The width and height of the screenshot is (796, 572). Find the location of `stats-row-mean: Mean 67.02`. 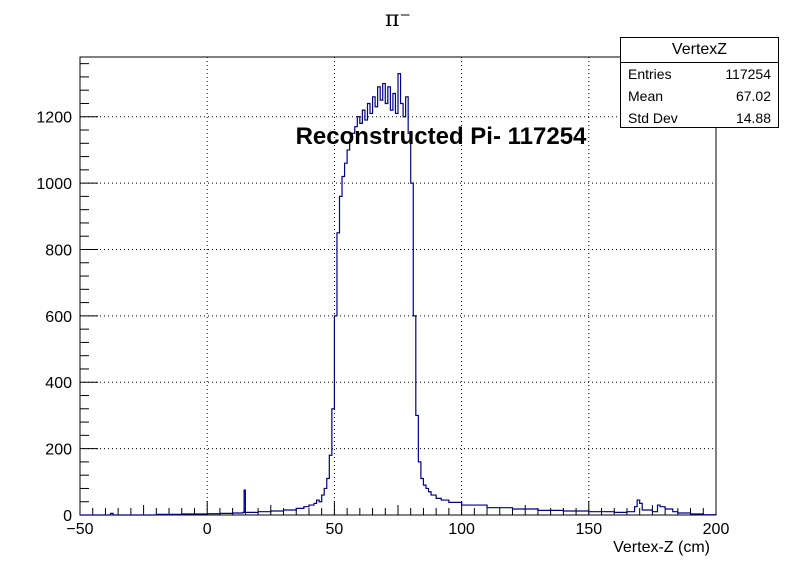

stats-row-mean: Mean 67.02 is located at coordinates (699, 96).